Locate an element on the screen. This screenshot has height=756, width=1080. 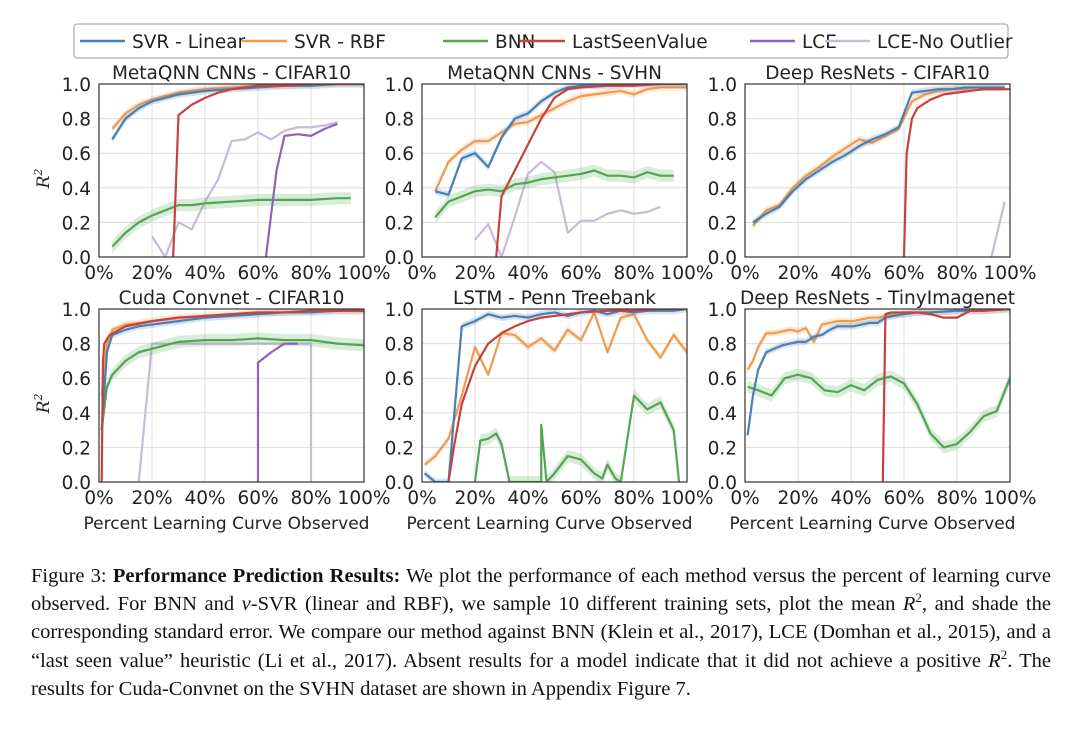
legend-item: SVR - Linear is located at coordinates (163, 42).